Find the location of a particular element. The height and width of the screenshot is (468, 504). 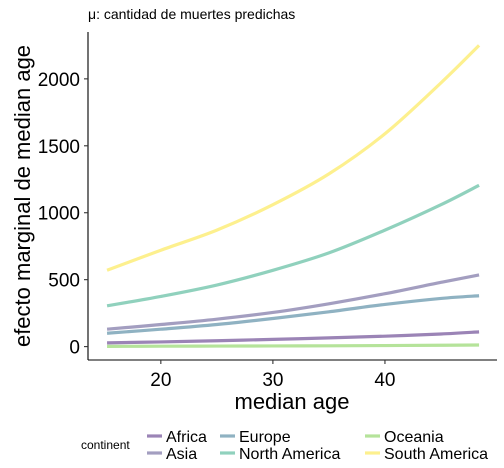

y-tick-label: 2000 is located at coordinates (59, 80).